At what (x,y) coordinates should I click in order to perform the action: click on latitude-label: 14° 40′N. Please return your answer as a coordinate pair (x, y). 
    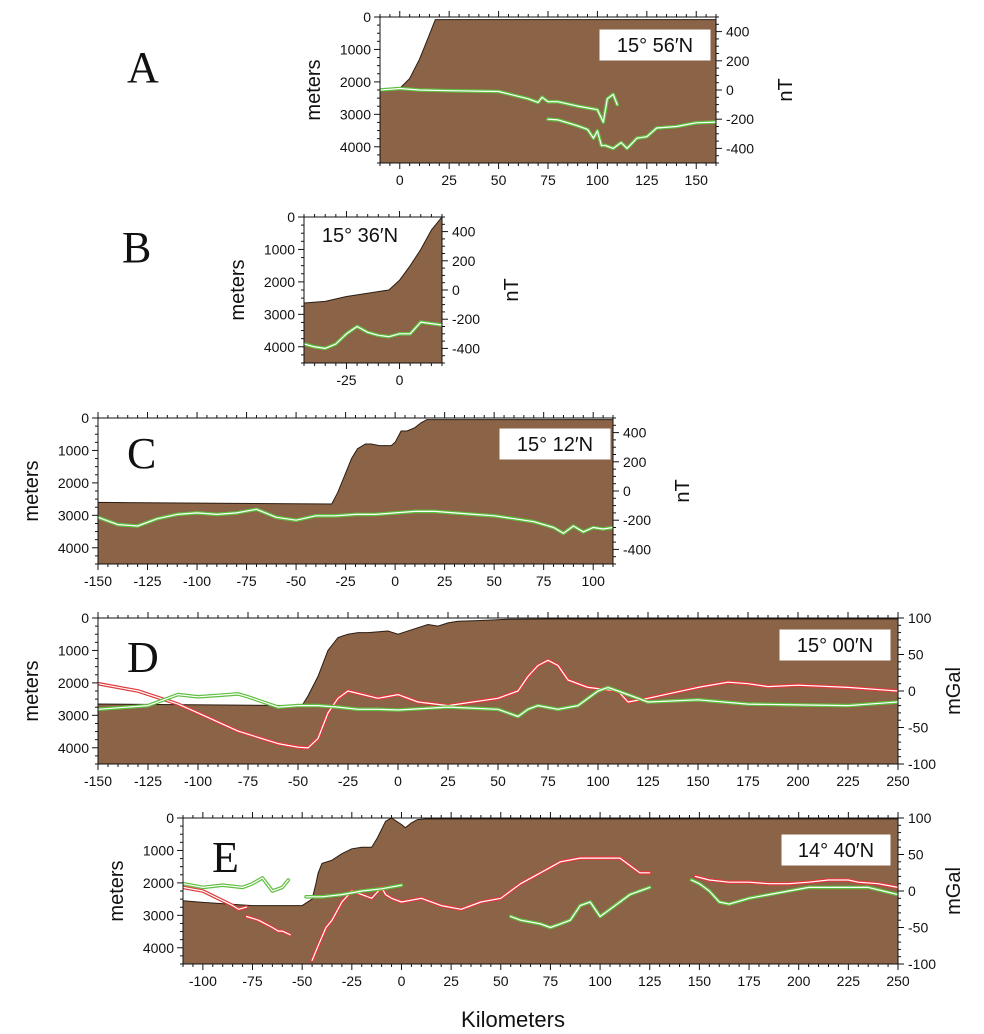
    Looking at the image, I should click on (836, 851).